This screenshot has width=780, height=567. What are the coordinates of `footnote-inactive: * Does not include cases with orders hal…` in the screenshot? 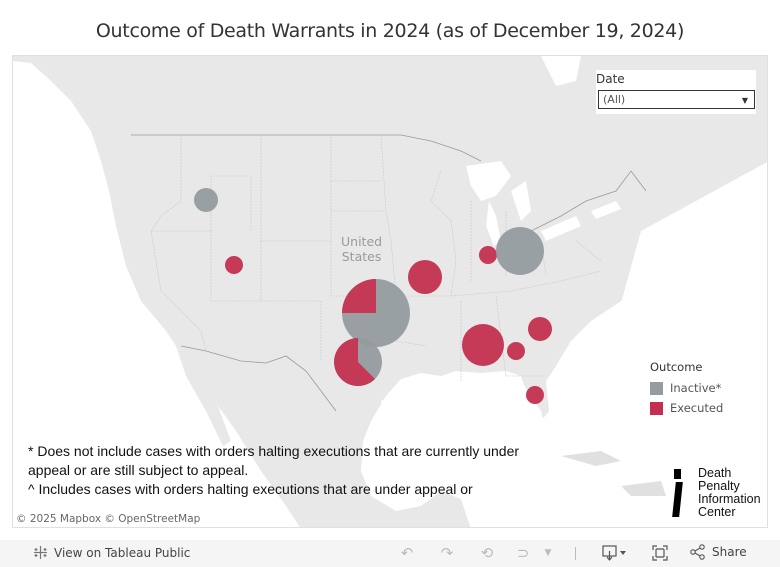 It's located at (274, 460).